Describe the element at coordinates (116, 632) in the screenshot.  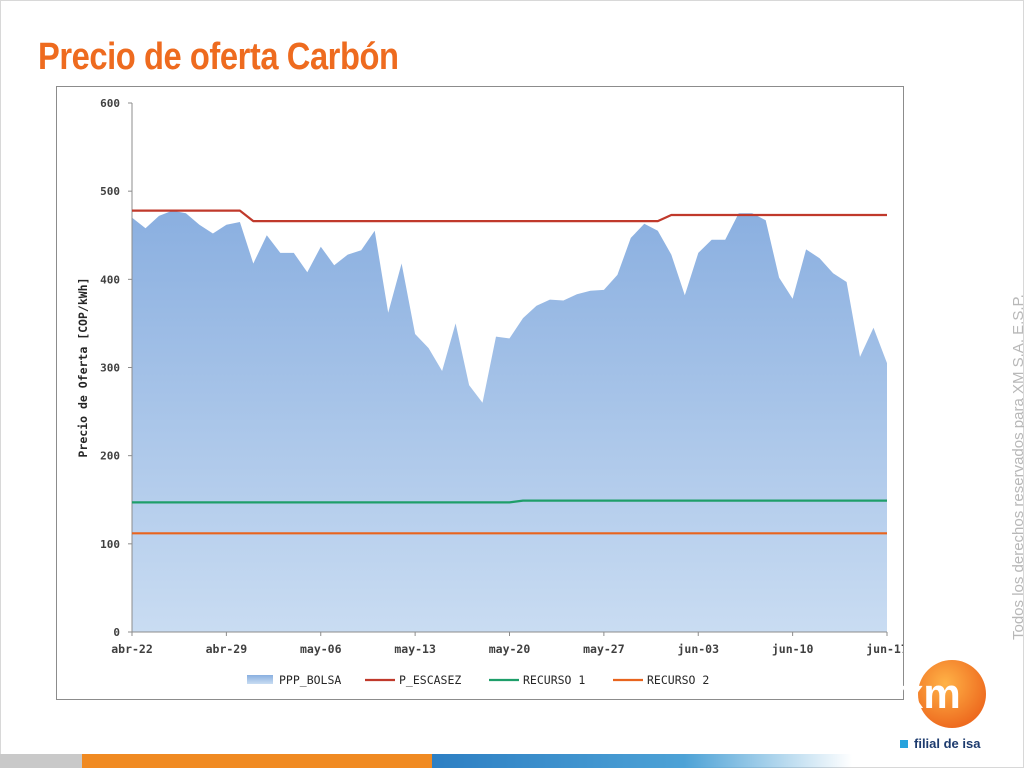
I see `y-tick-label: 0` at that location.